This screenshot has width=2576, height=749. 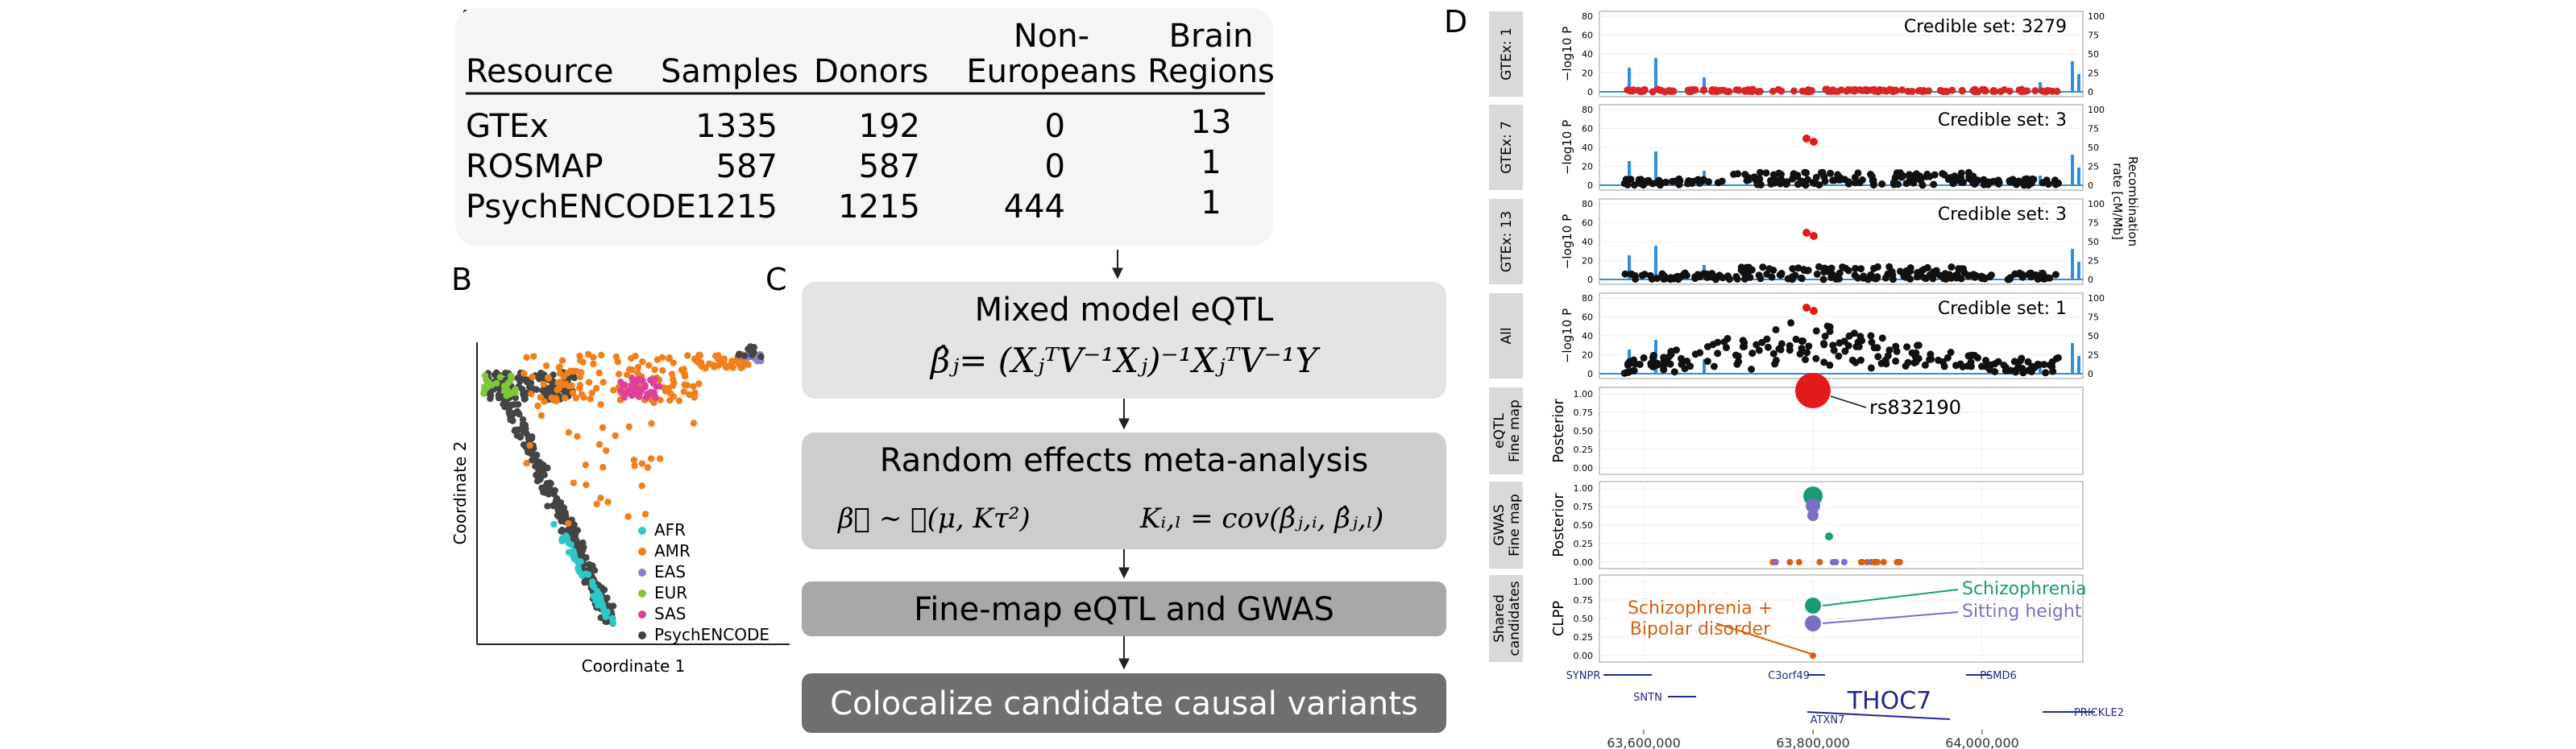 What do you see at coordinates (1124, 608) in the screenshot?
I see `flow-box-finemap` at bounding box center [1124, 608].